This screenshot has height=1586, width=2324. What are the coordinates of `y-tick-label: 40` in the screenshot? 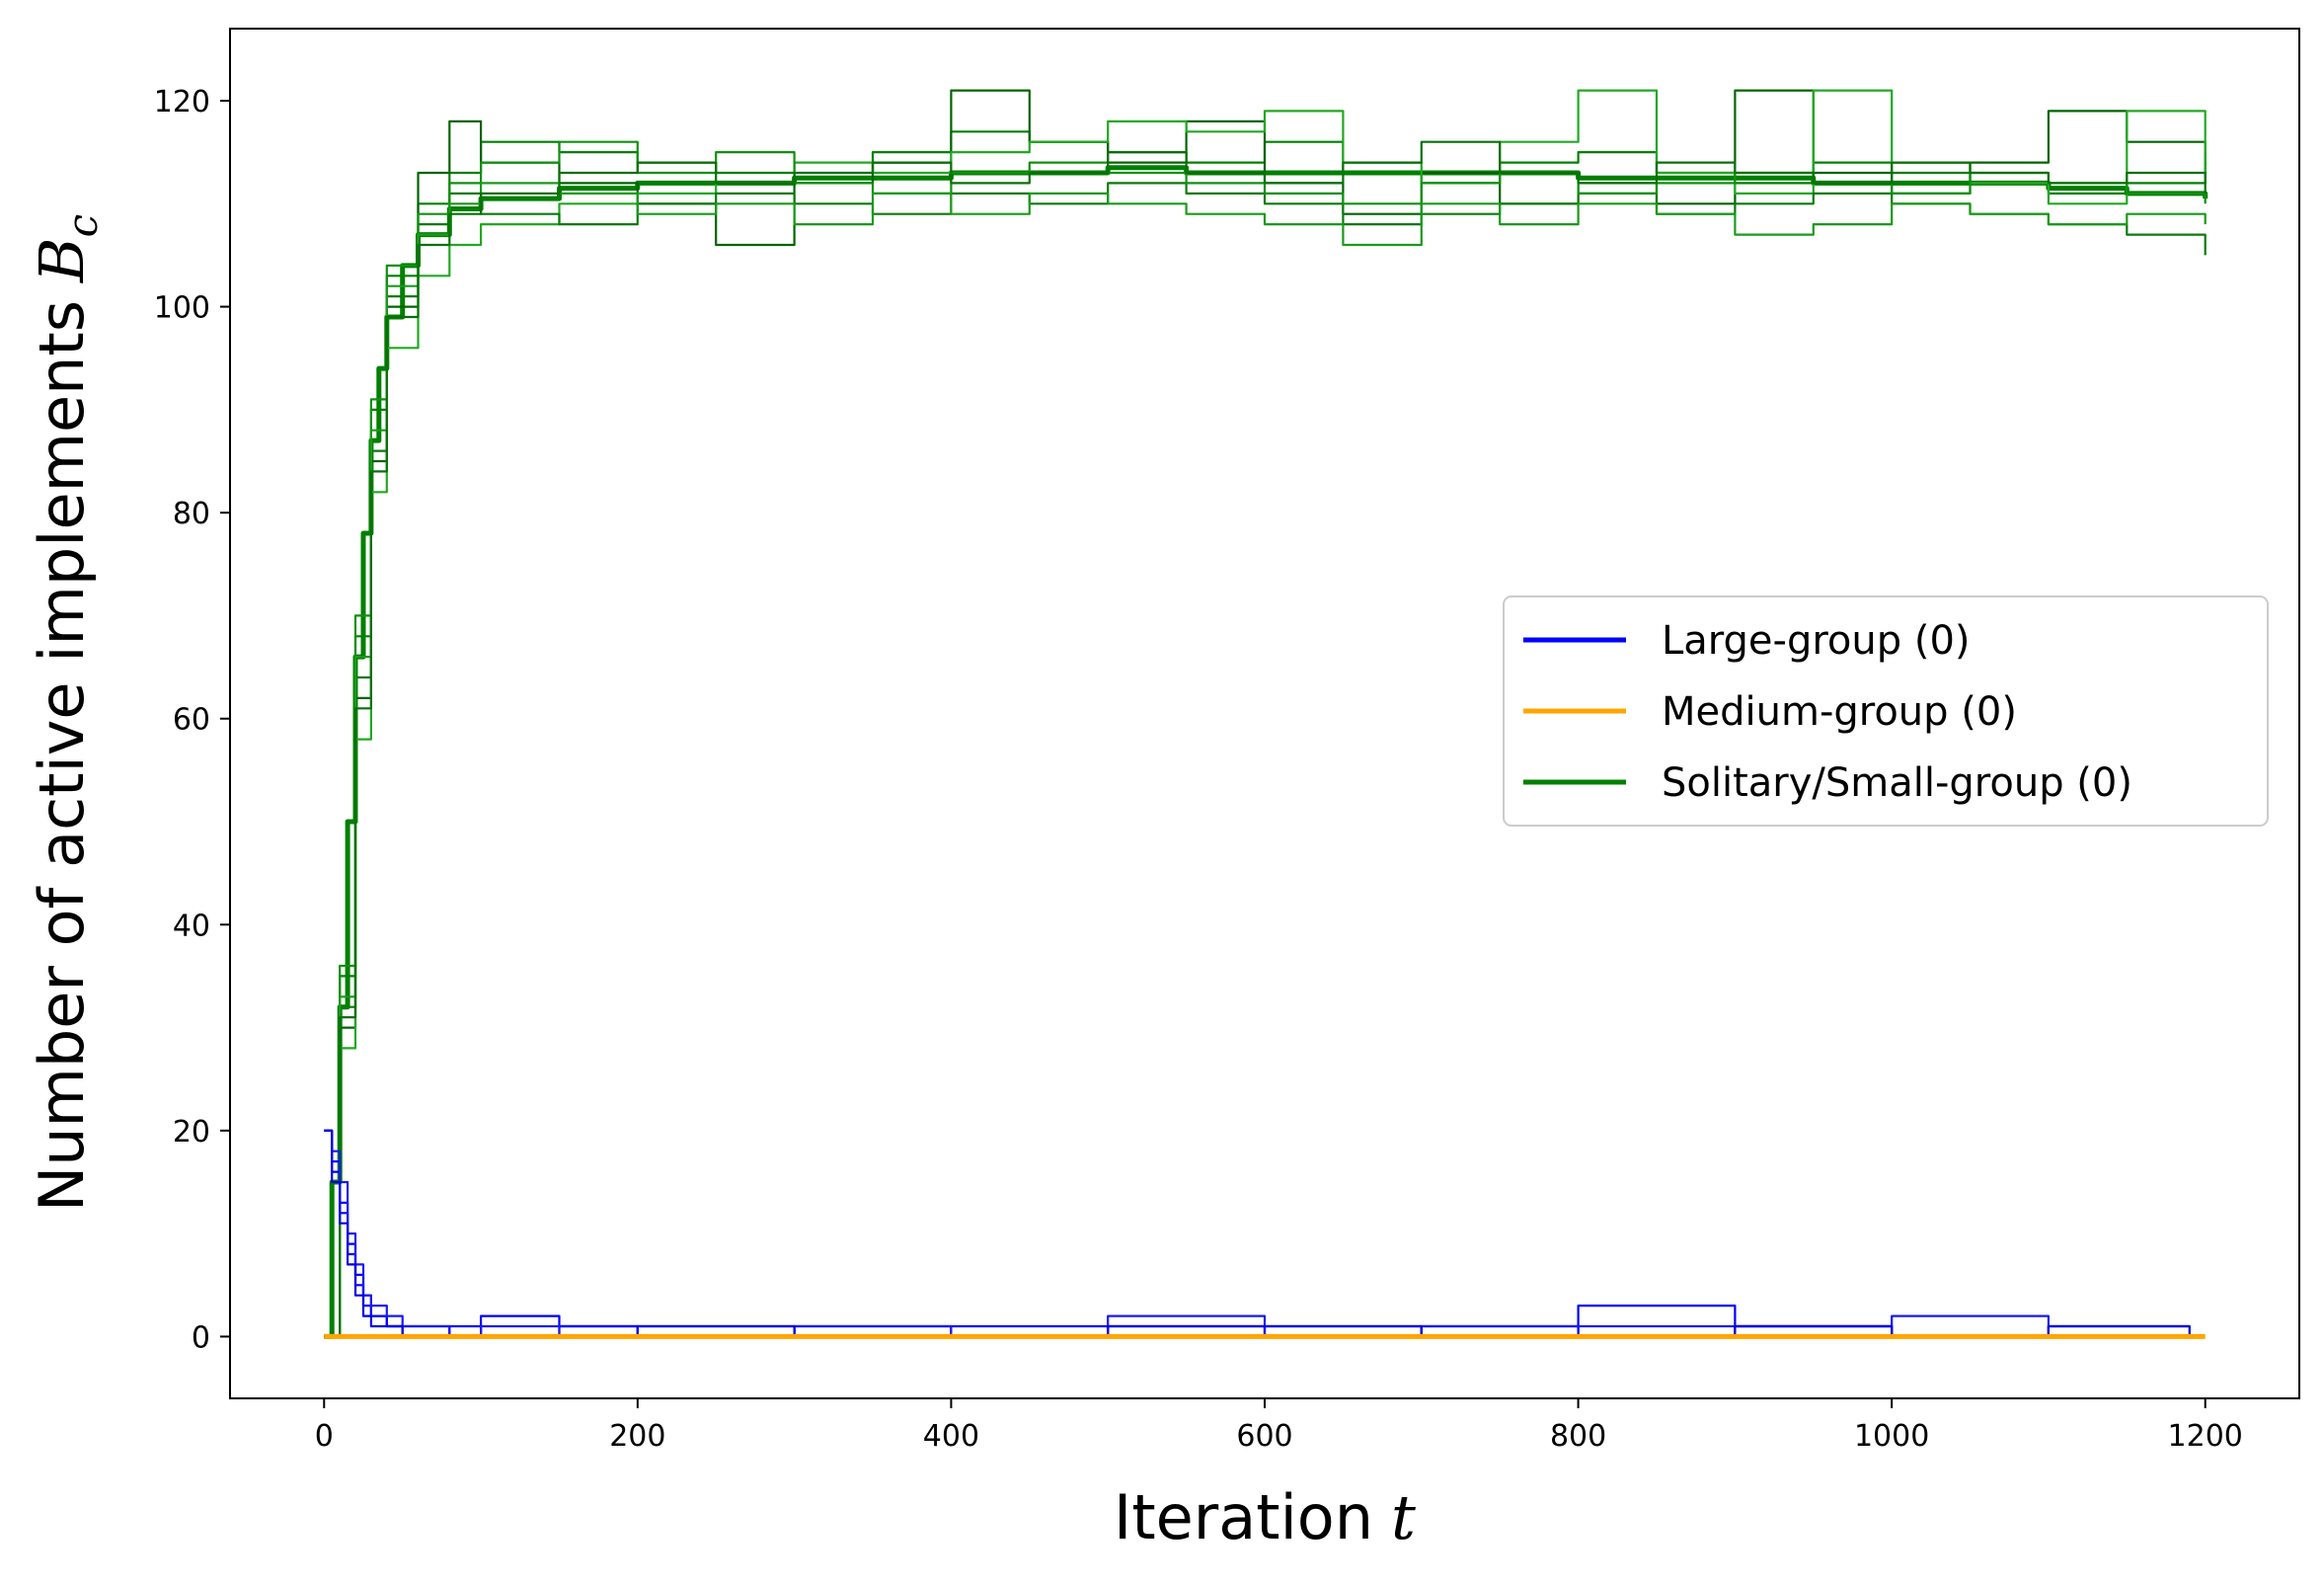 It's located at (191, 926).